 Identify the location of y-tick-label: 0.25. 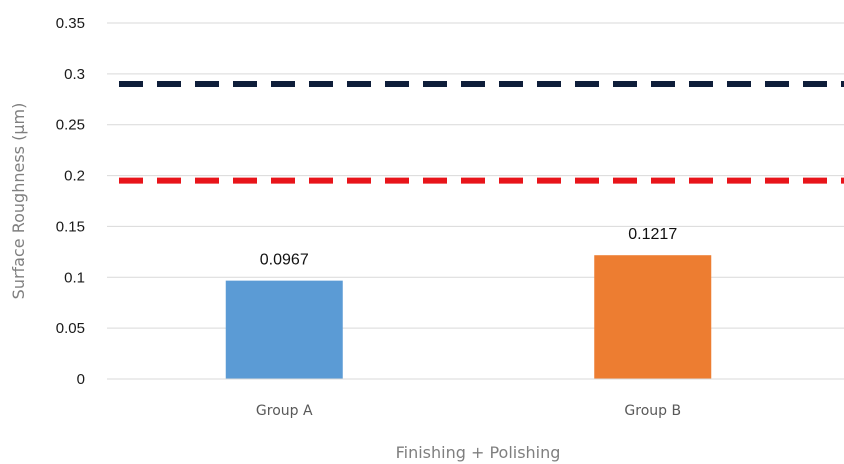
(70, 125).